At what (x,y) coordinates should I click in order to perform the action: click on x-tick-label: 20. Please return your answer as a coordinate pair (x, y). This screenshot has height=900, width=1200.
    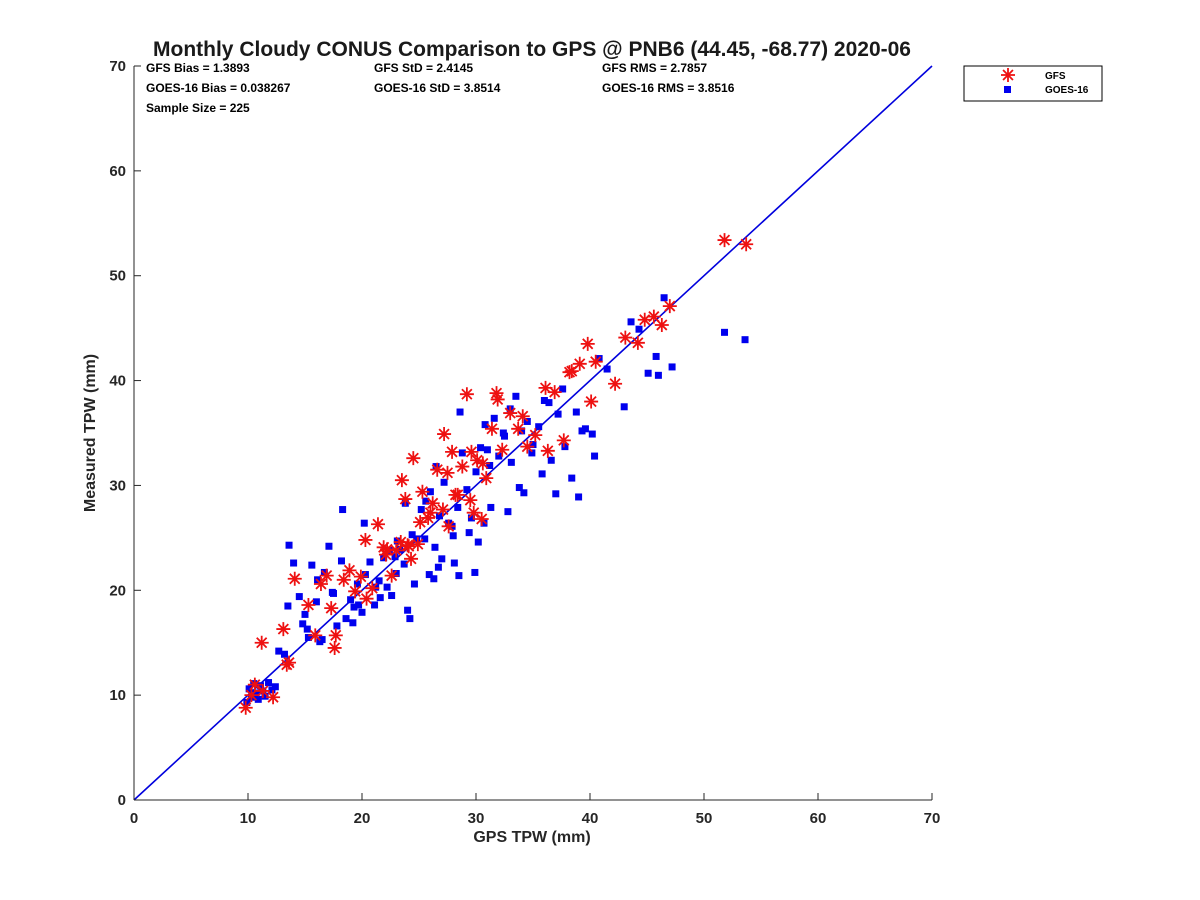
    Looking at the image, I should click on (362, 818).